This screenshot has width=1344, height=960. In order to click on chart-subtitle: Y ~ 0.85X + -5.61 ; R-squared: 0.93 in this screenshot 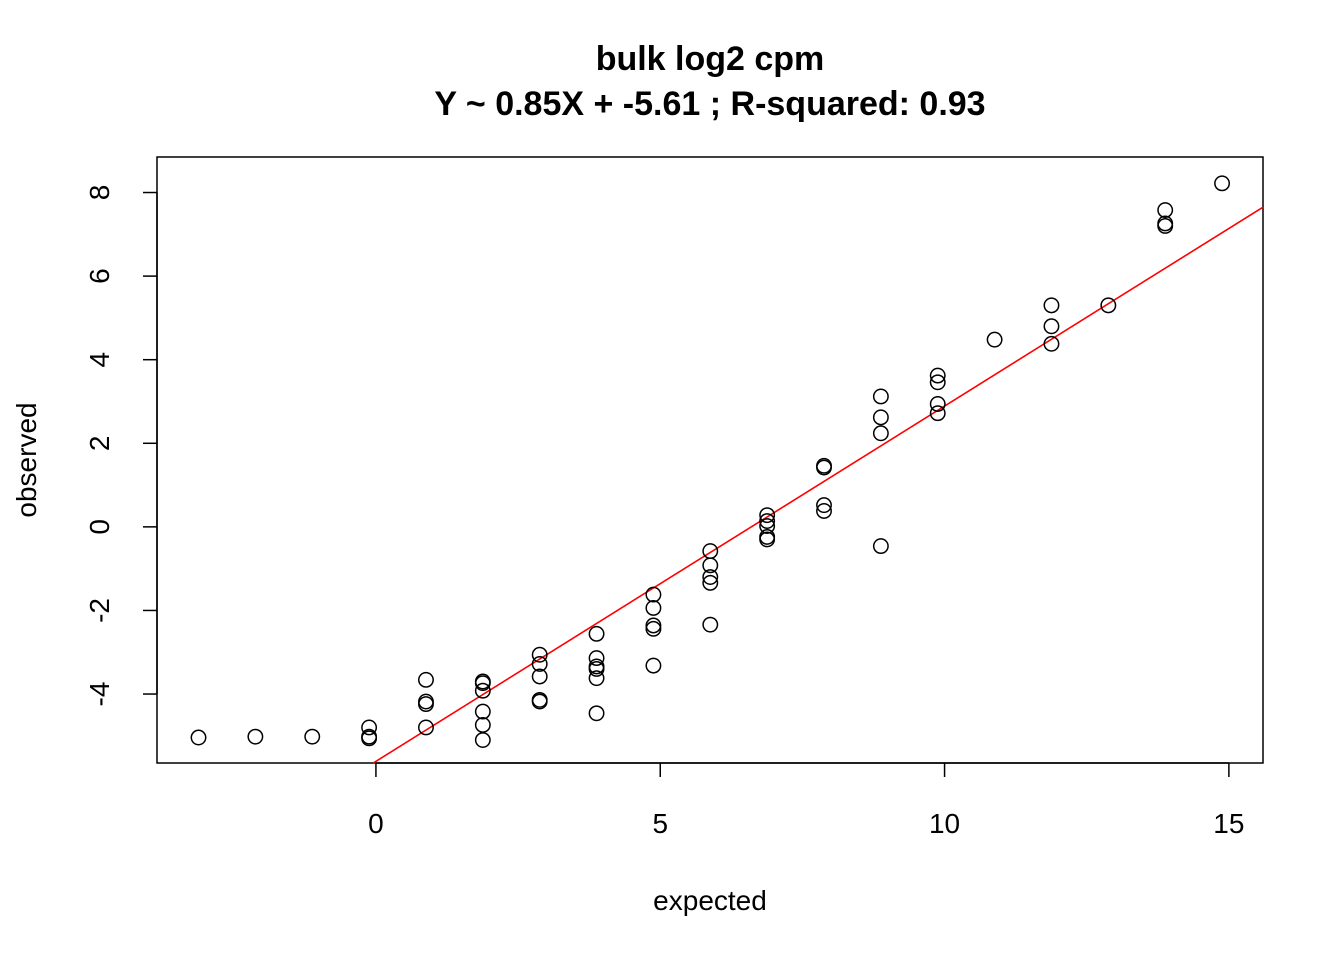, I will do `click(709, 104)`.